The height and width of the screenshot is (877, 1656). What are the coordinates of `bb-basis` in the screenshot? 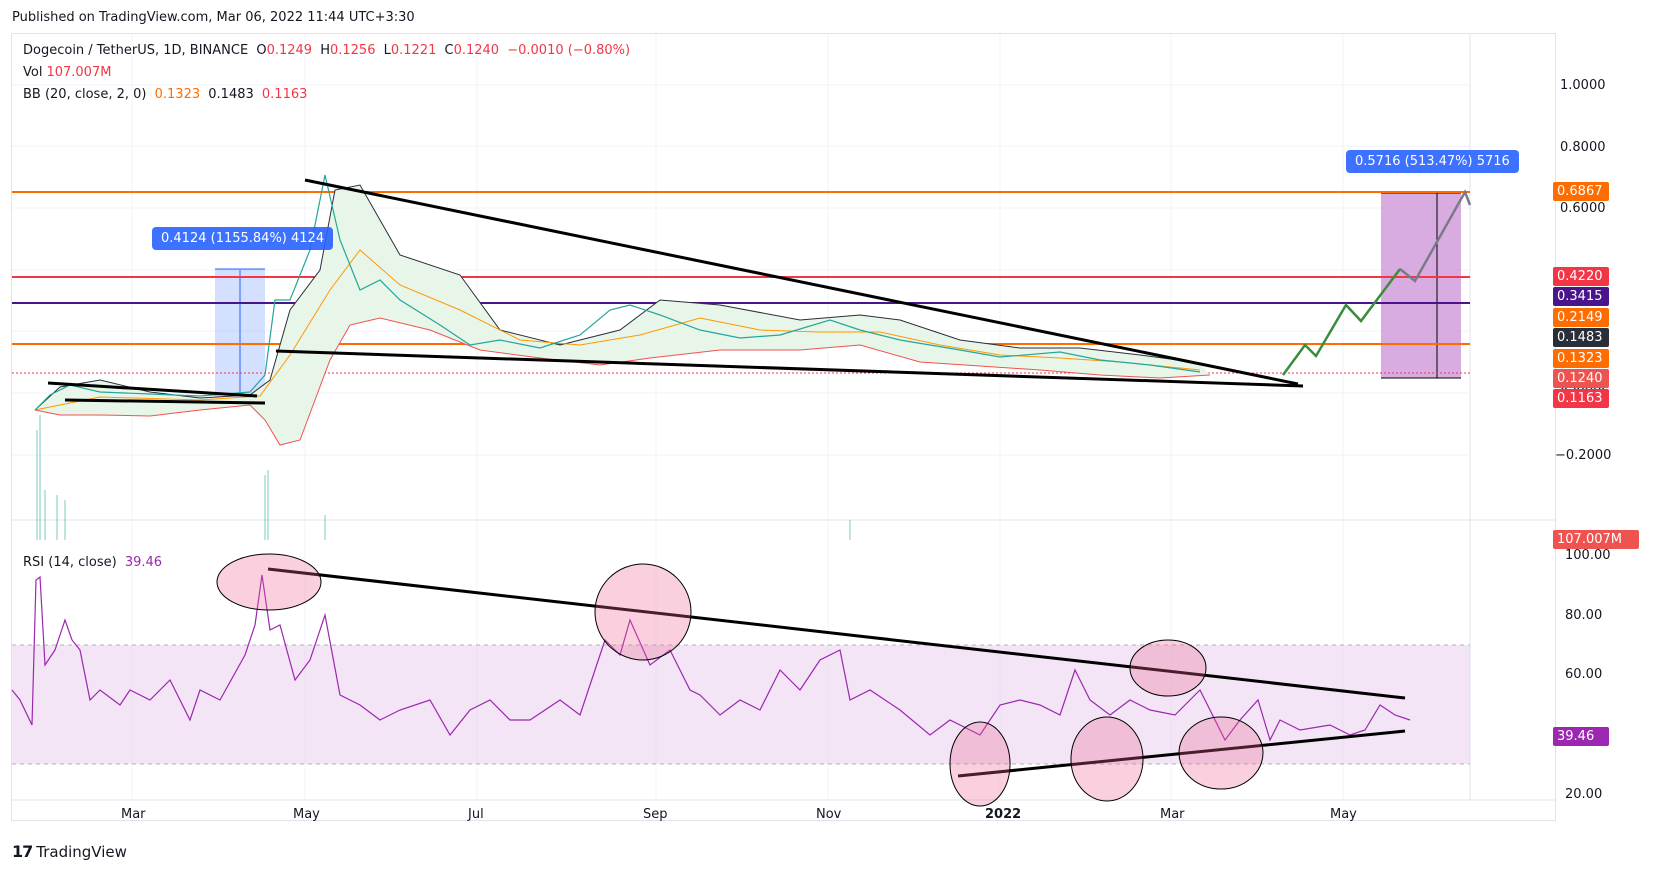 It's located at (617, 330).